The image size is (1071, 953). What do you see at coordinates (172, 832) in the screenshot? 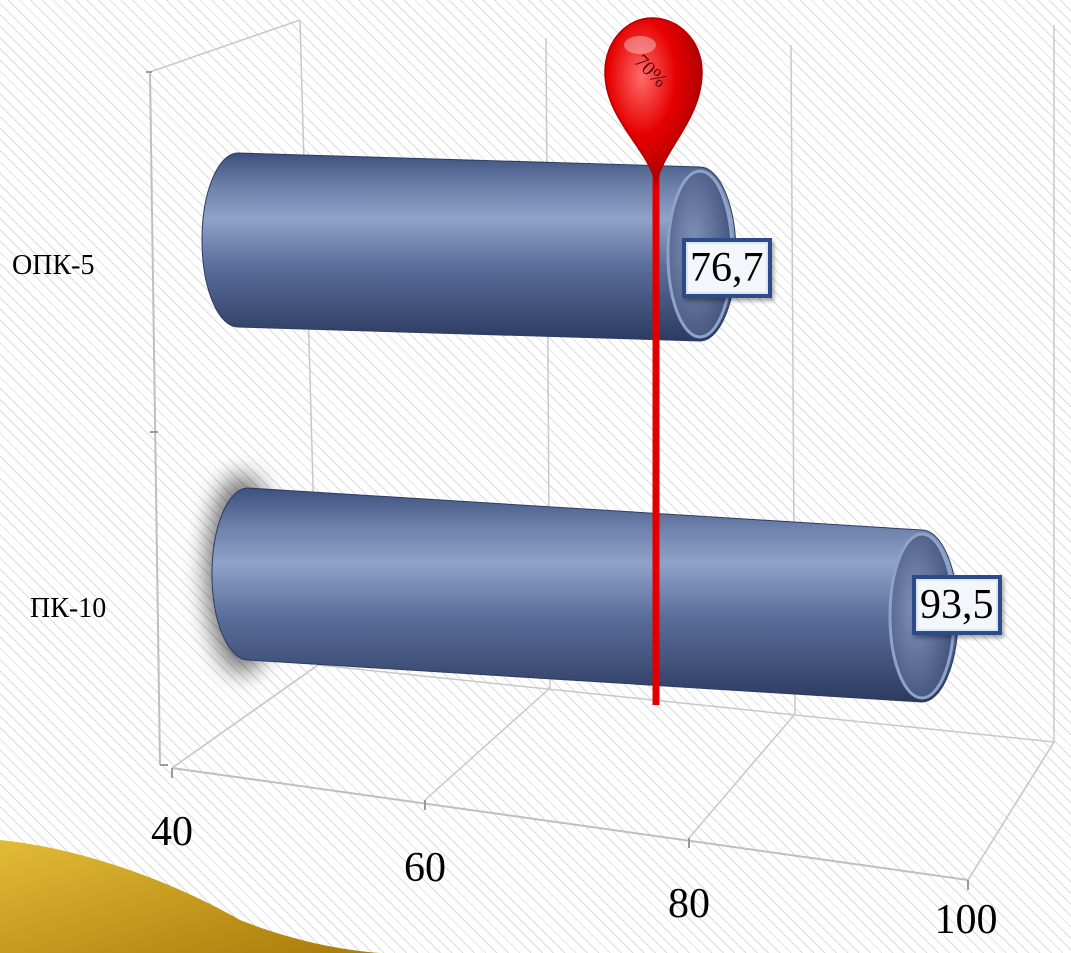
I see `x-tick-label: 40` at bounding box center [172, 832].